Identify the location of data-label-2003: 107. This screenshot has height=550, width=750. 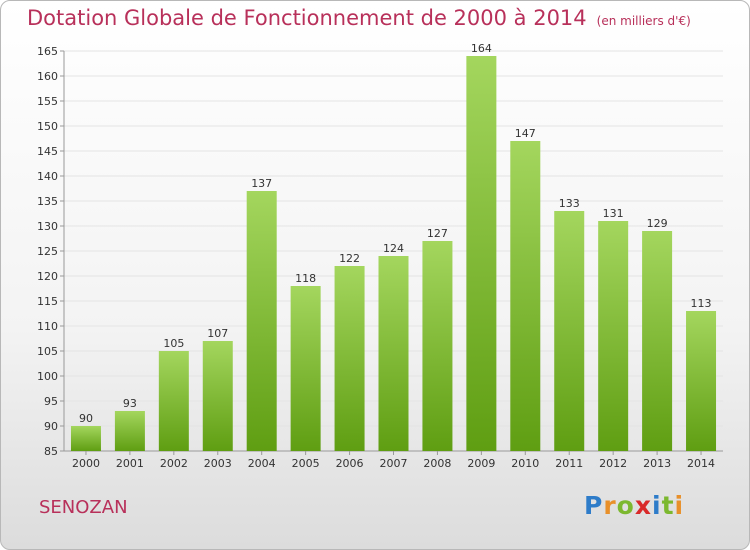
(217, 333).